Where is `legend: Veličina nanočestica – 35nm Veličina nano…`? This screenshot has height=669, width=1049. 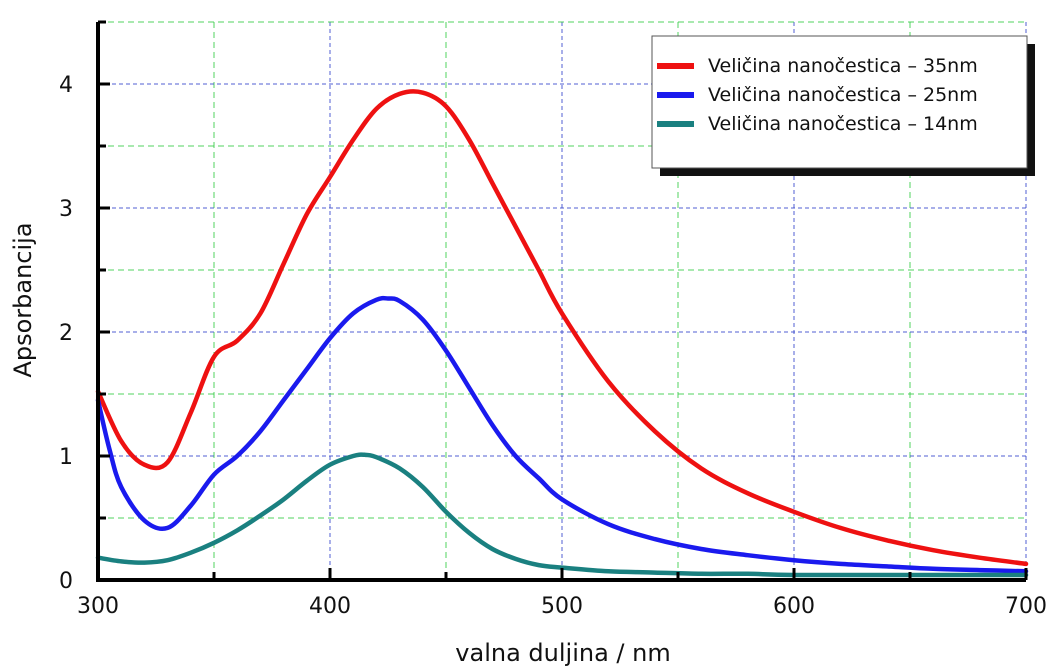 legend: Veličina nanočestica – 35nm Veličina nano… is located at coordinates (843, 105).